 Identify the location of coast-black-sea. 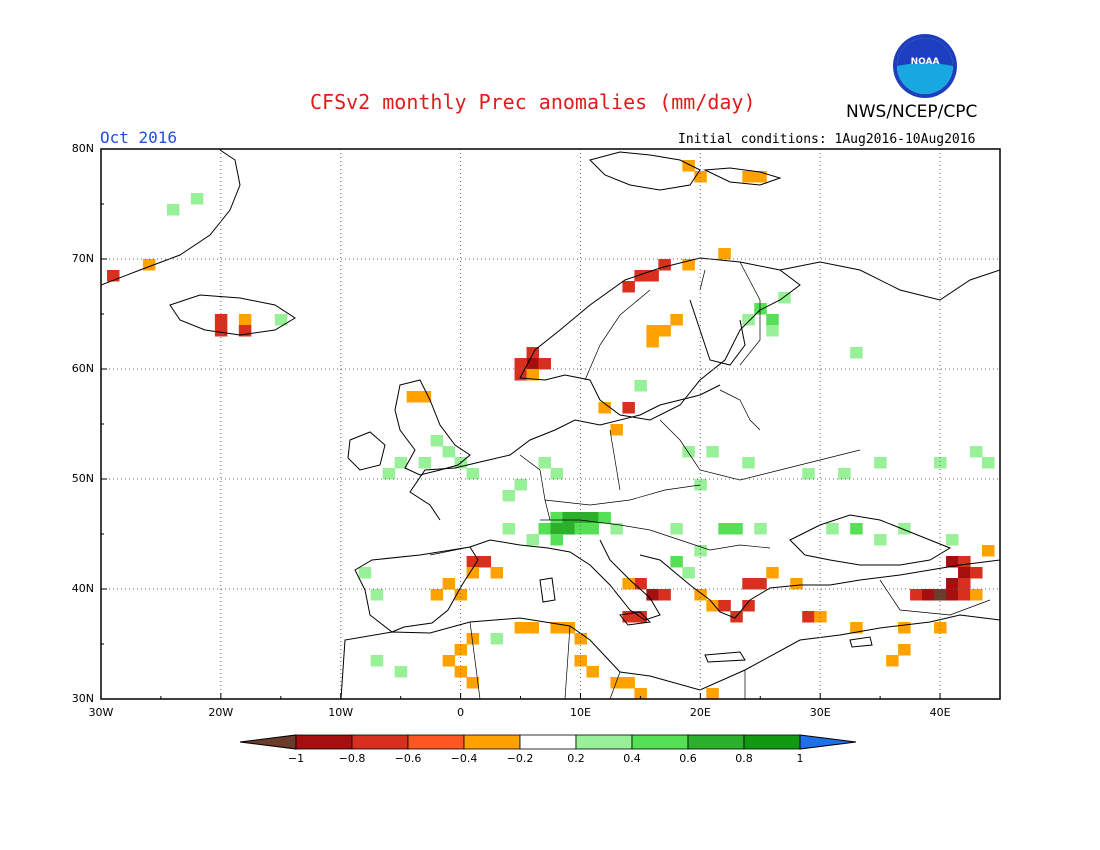
(870, 540).